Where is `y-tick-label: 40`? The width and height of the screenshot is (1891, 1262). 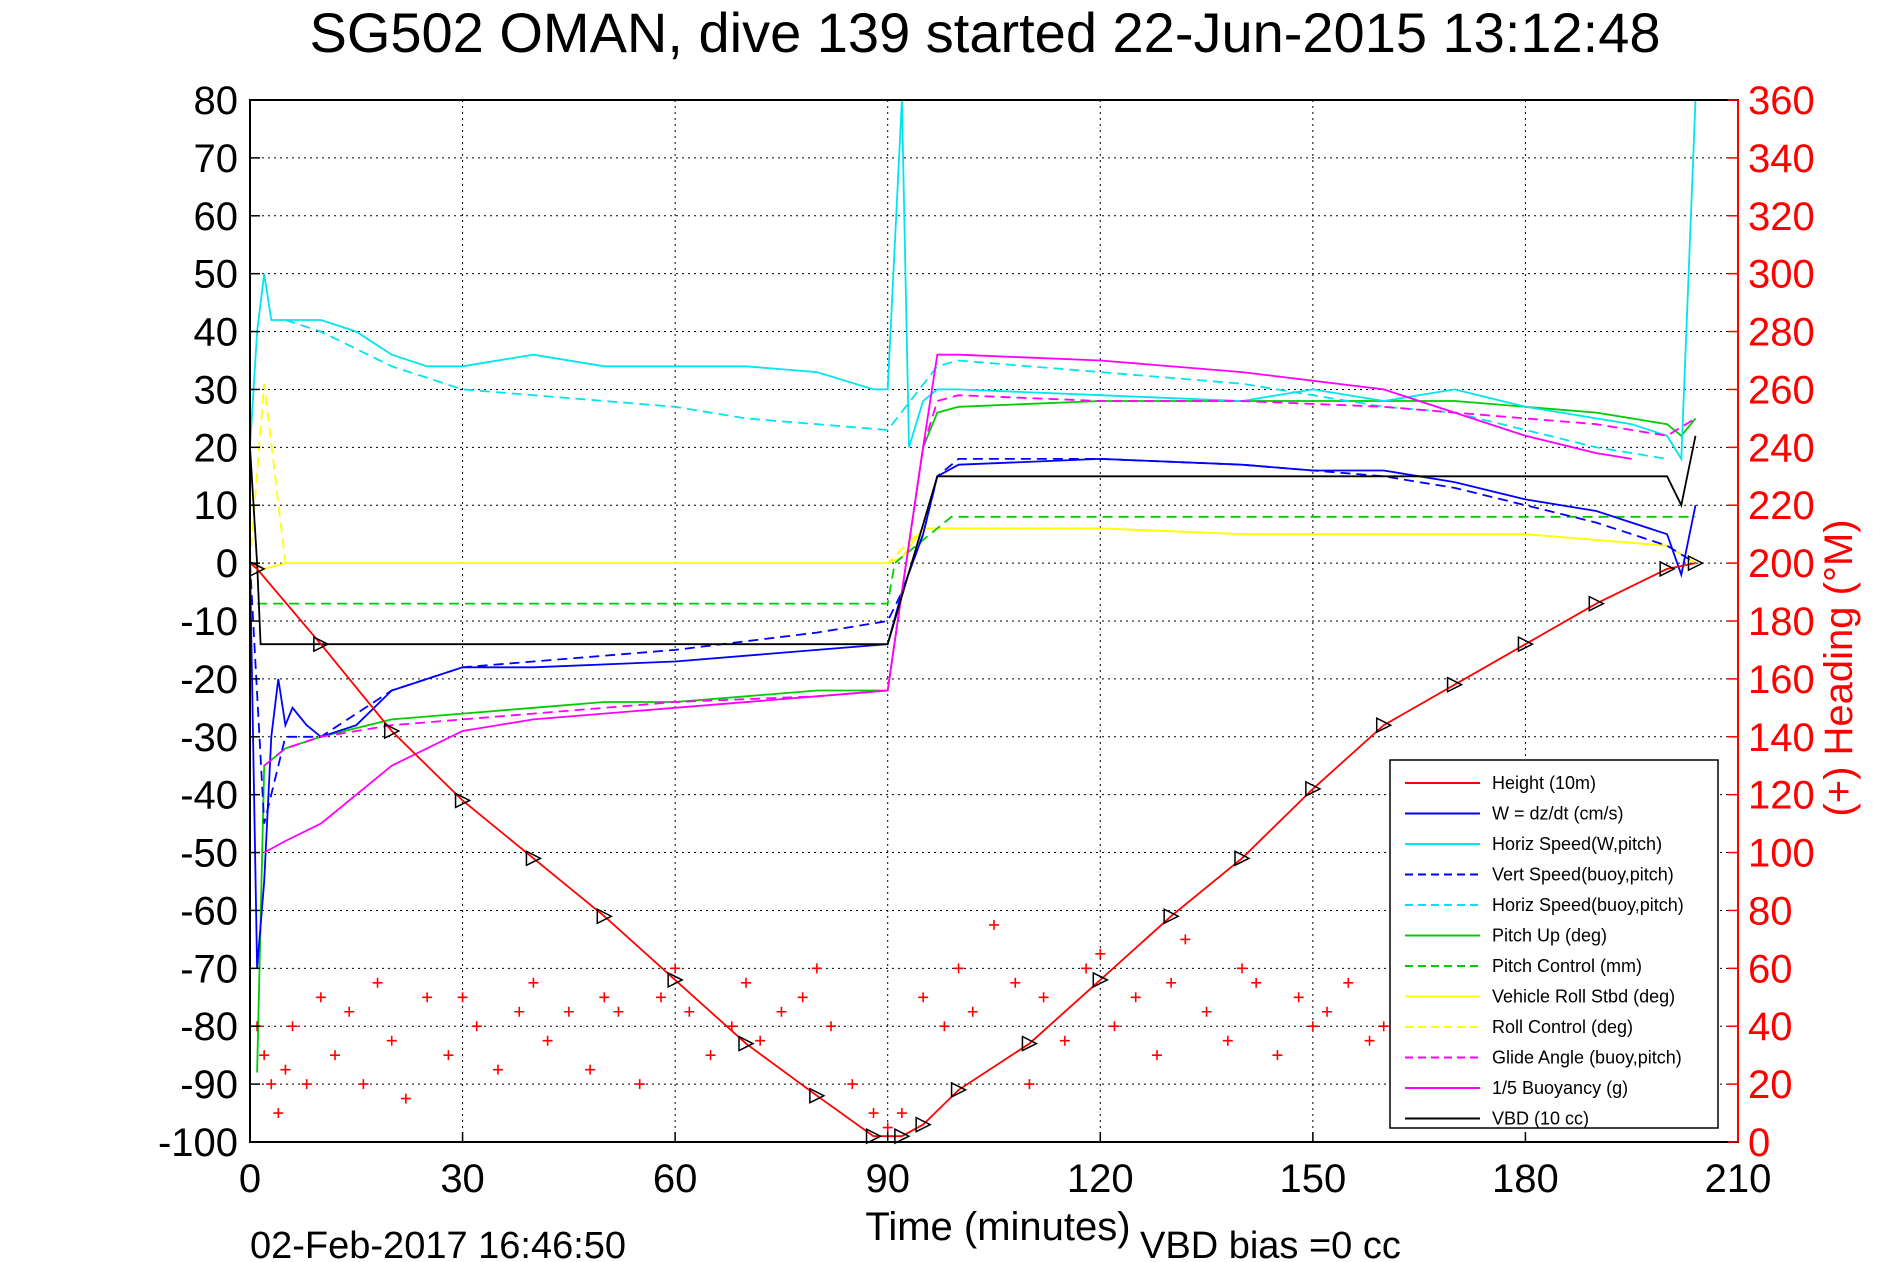 y-tick-label: 40 is located at coordinates (216, 333).